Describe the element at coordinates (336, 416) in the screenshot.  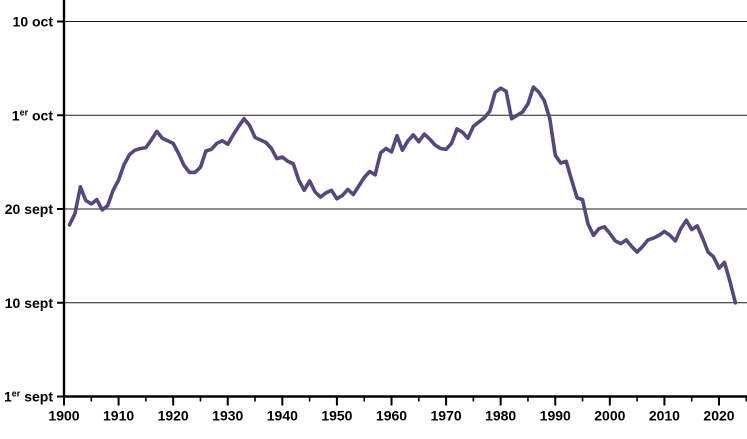
I see `x-tick-label: 1950` at that location.